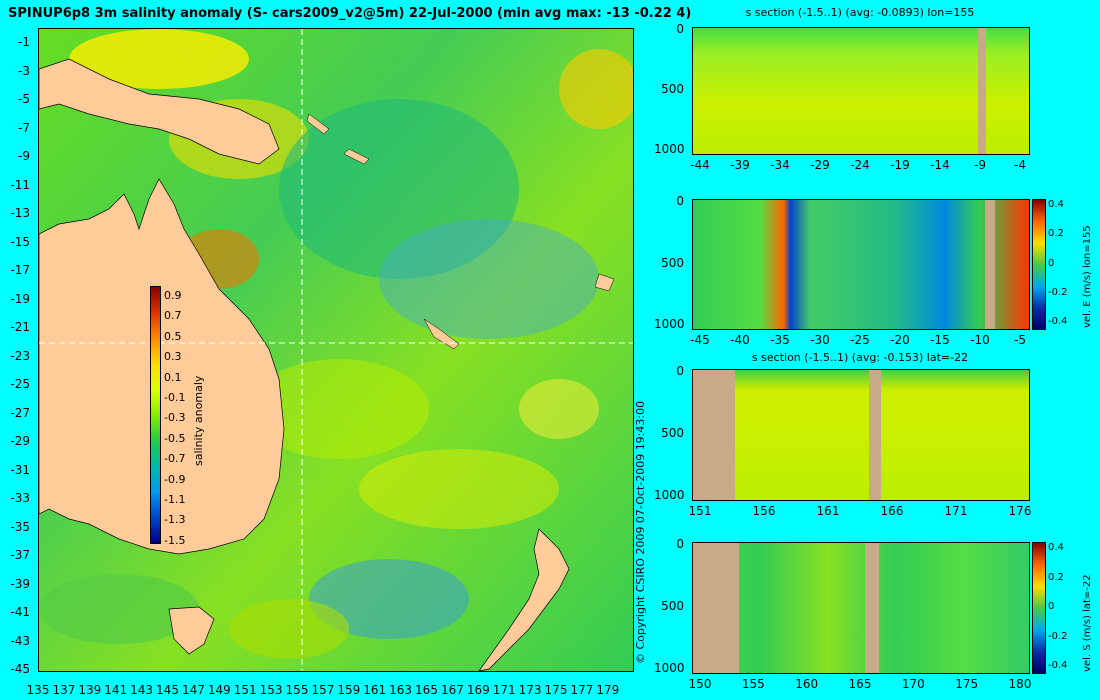 Image resolution: width=1100 pixels, height=700 pixels. I want to click on lat-tick-label: -29, so click(20, 441).